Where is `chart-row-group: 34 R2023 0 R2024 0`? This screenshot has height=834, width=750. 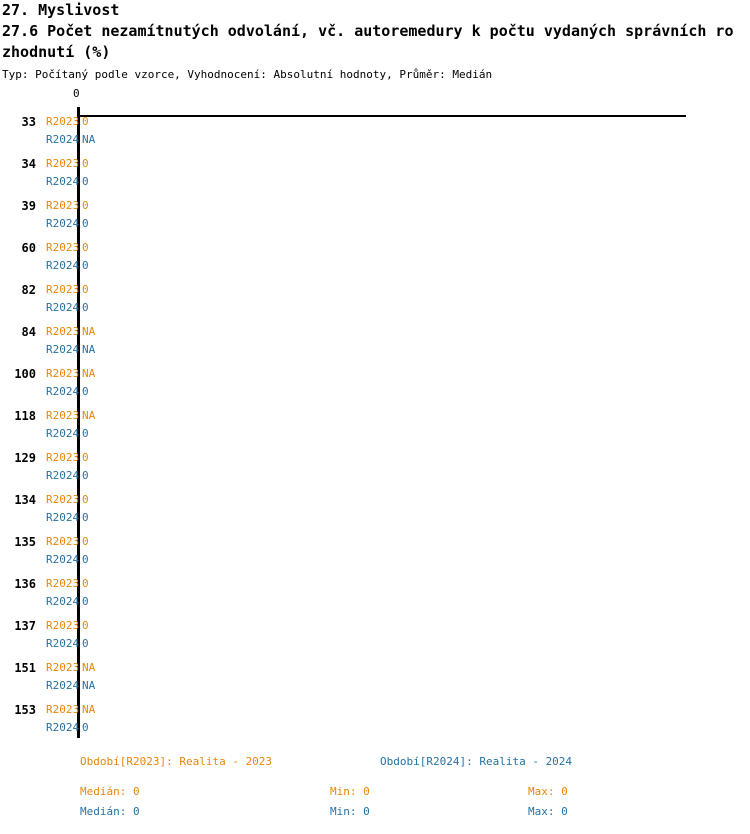 chart-row-group: 34 R2023 0 R2024 0 is located at coordinates (375, 178).